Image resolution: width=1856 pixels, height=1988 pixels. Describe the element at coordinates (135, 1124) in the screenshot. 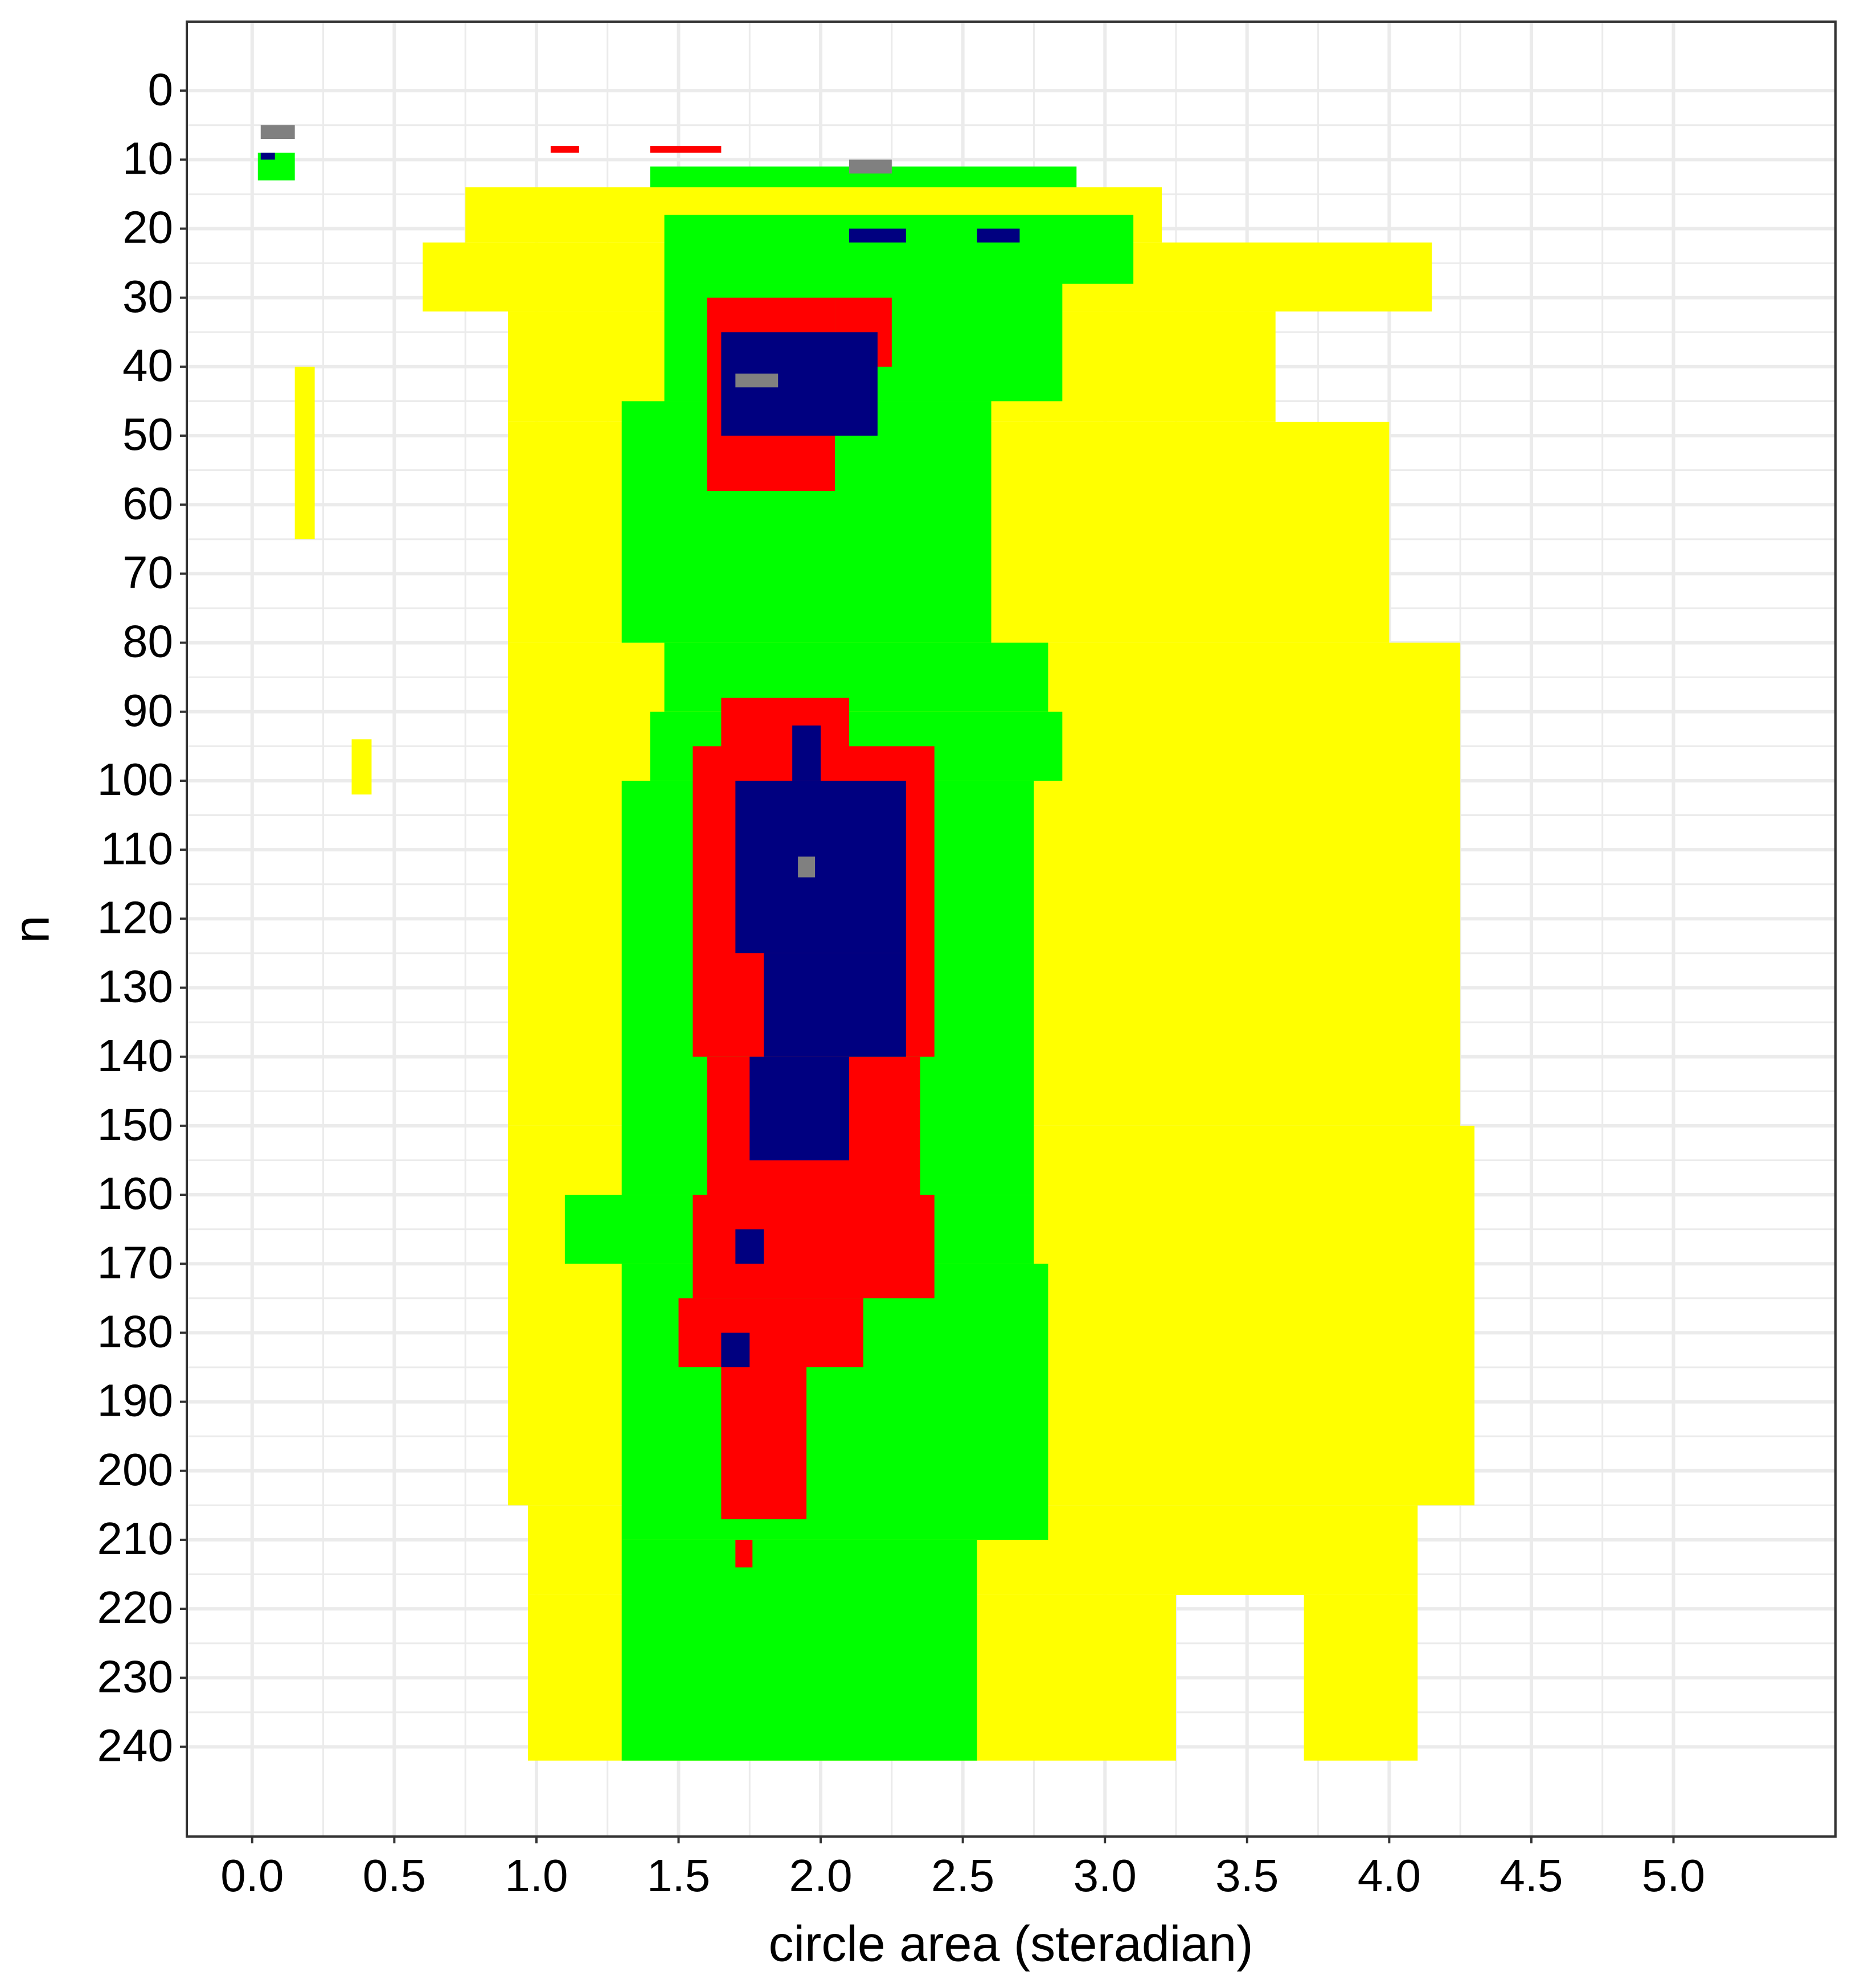

I see `y-tick-label: 150` at that location.